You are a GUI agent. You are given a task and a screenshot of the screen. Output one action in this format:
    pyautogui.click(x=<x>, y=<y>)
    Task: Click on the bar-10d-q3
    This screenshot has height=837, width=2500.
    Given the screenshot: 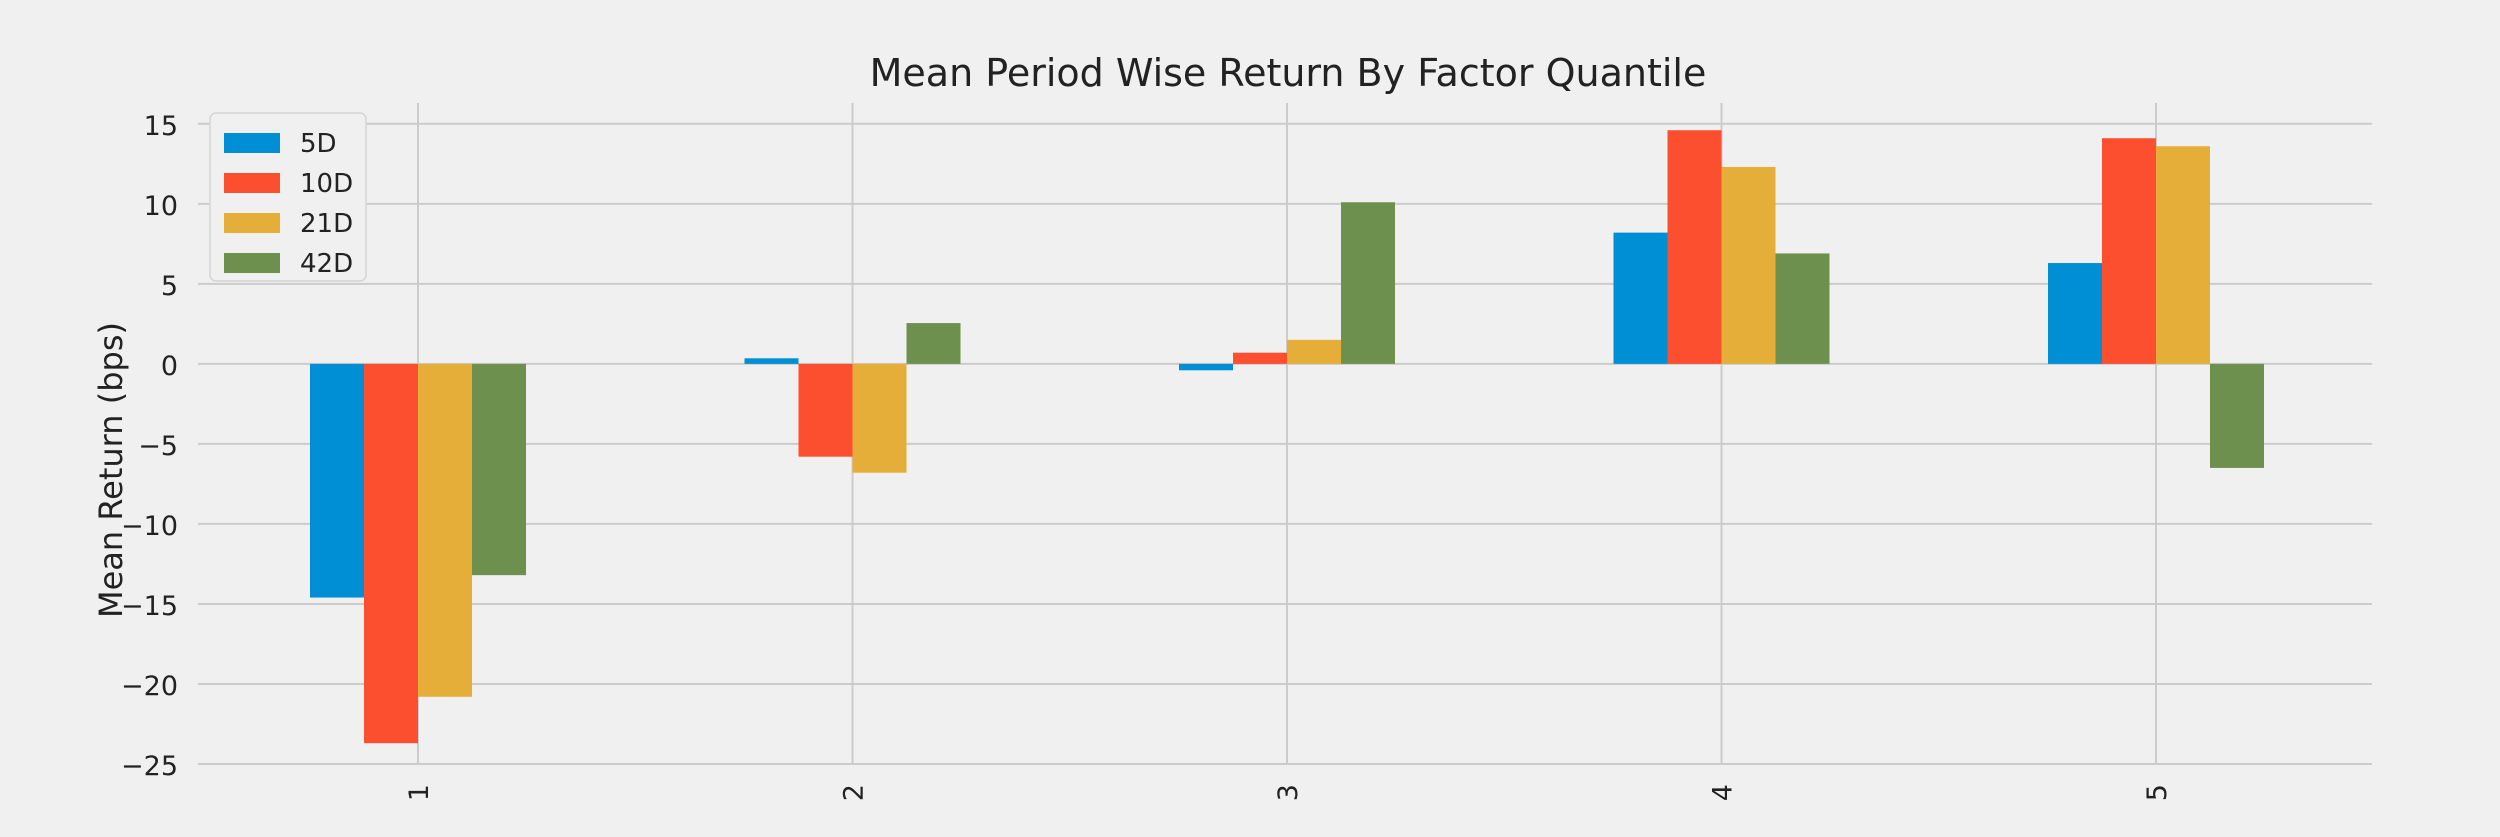 What is the action you would take?
    pyautogui.click(x=1260, y=358)
    